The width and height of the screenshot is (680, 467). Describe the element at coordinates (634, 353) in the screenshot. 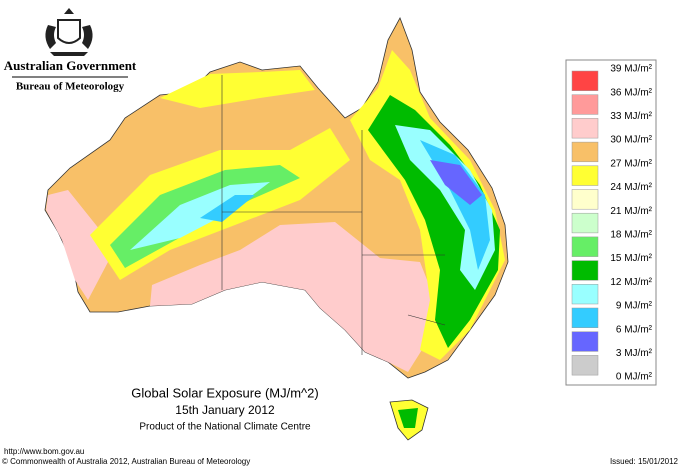

I see `legend-label: 3 MJ/m²` at that location.